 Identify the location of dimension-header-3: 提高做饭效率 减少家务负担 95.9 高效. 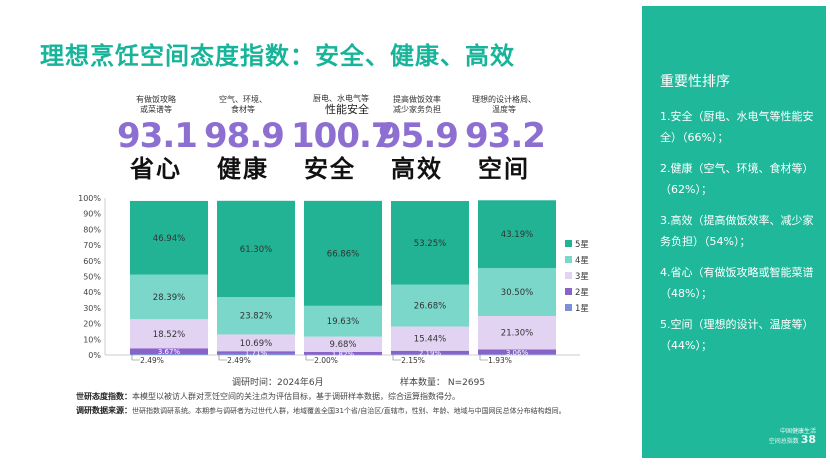
(418, 139).